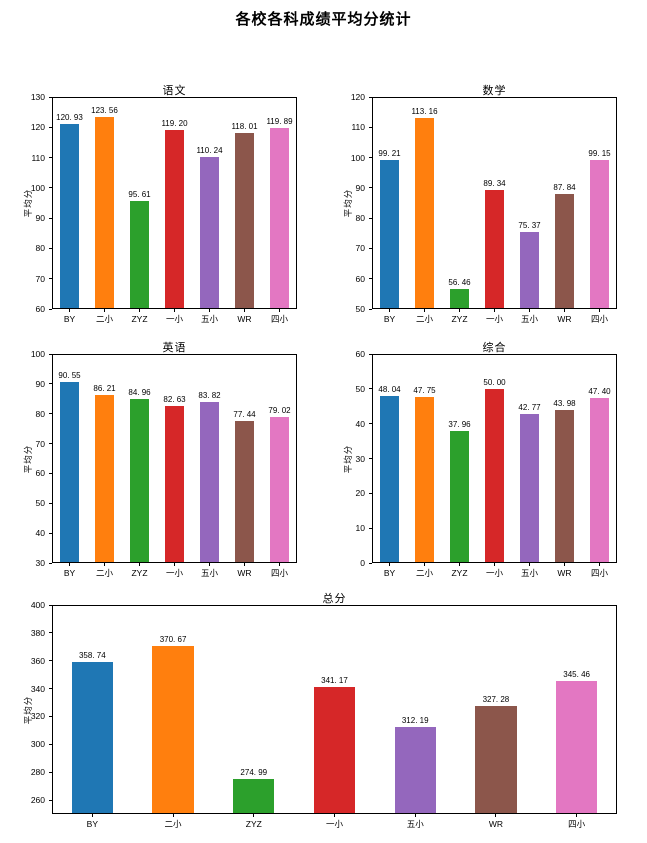  What do you see at coordinates (174, 91) in the screenshot?
I see `subplot-title: 语文` at bounding box center [174, 91].